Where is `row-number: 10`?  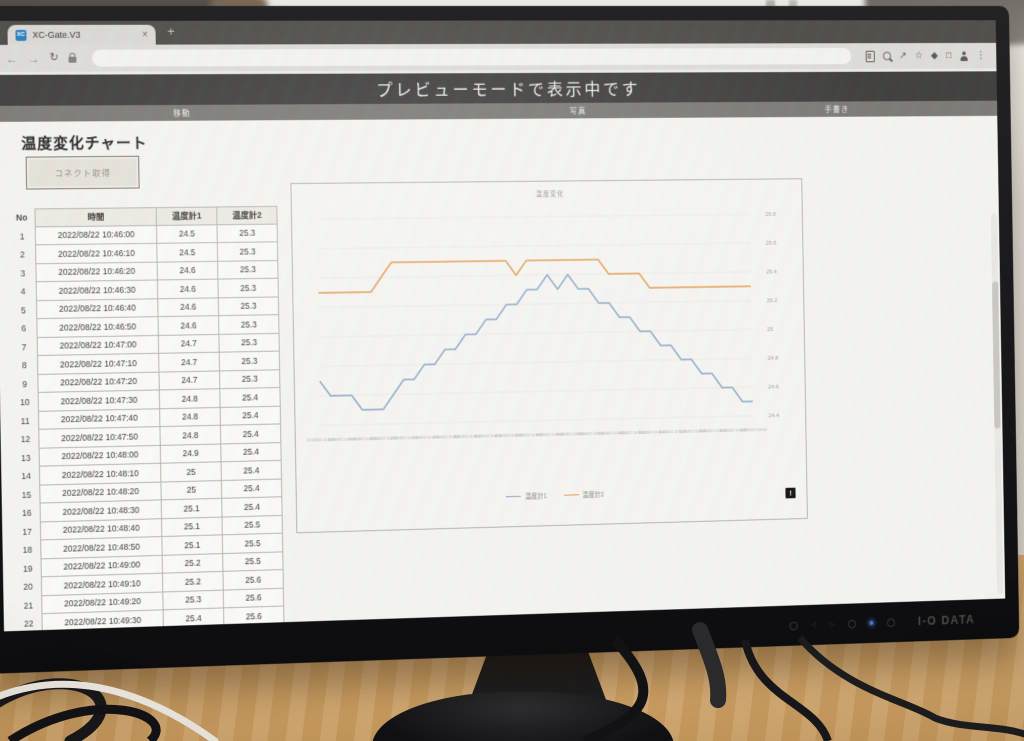 row-number: 10 is located at coordinates (25, 402).